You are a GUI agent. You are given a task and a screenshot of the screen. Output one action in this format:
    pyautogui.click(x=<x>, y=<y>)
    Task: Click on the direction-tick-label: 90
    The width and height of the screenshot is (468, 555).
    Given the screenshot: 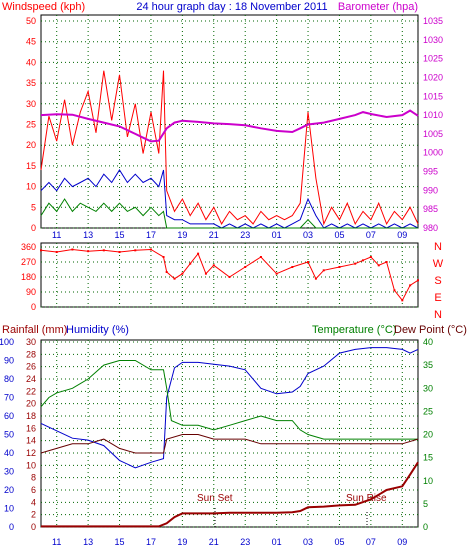 What is the action you would take?
    pyautogui.click(x=31, y=292)
    